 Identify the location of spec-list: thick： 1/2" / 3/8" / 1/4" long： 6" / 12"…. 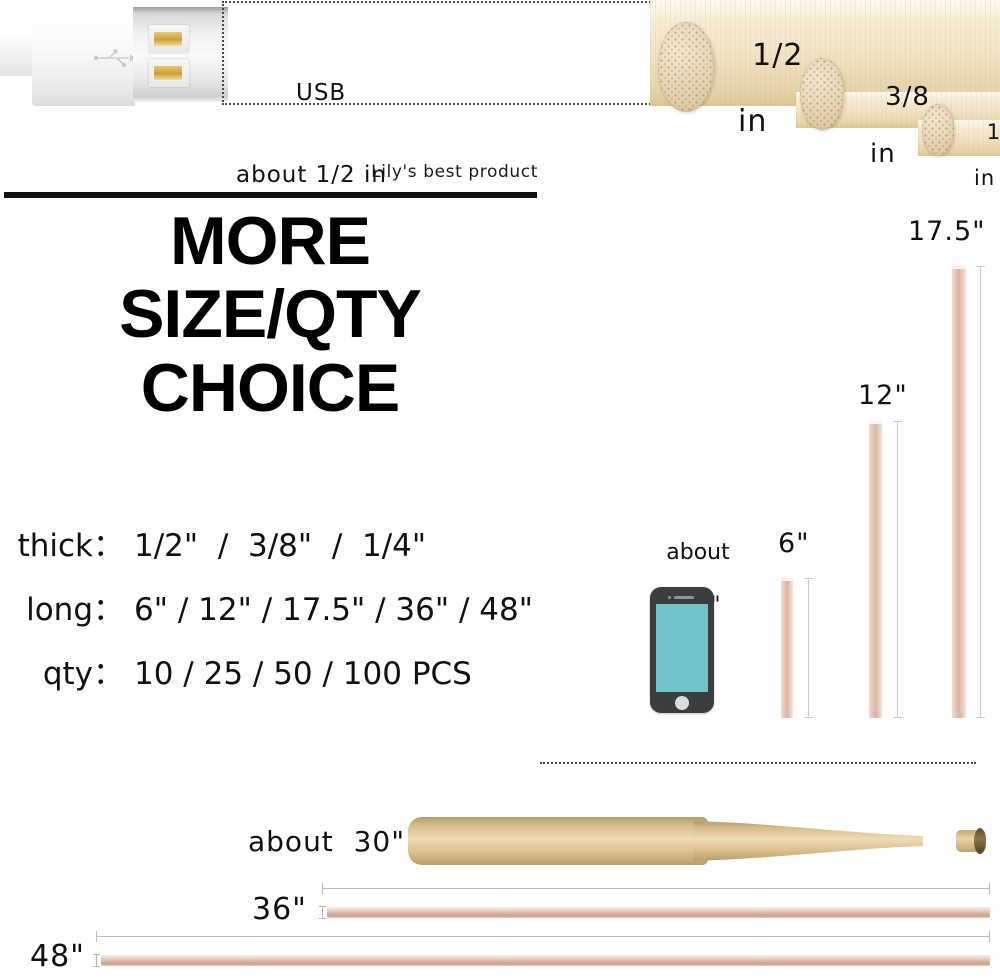
(276, 616).